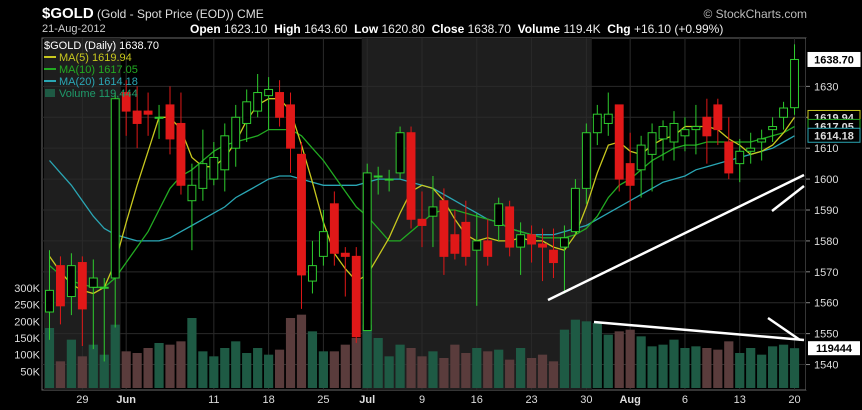 The image size is (862, 410). What do you see at coordinates (755, 14) in the screenshot?
I see `stockcharts-brand: © StockCharts.com` at bounding box center [755, 14].